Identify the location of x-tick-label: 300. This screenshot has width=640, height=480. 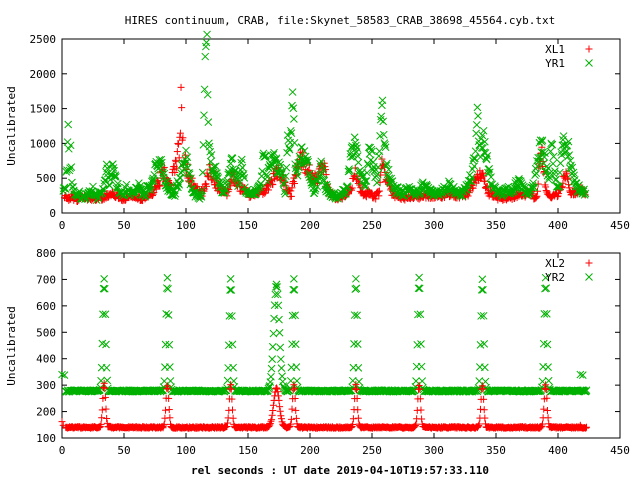
(434, 450).